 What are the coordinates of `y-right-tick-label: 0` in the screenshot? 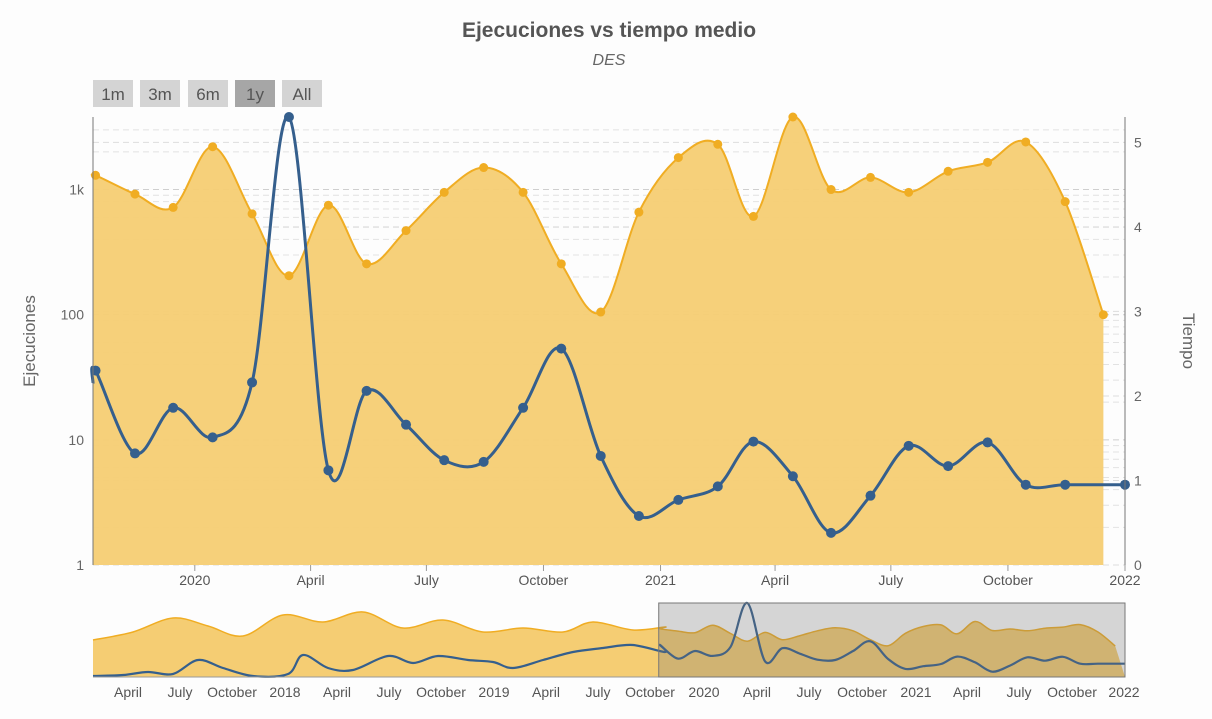 It's located at (1138, 565).